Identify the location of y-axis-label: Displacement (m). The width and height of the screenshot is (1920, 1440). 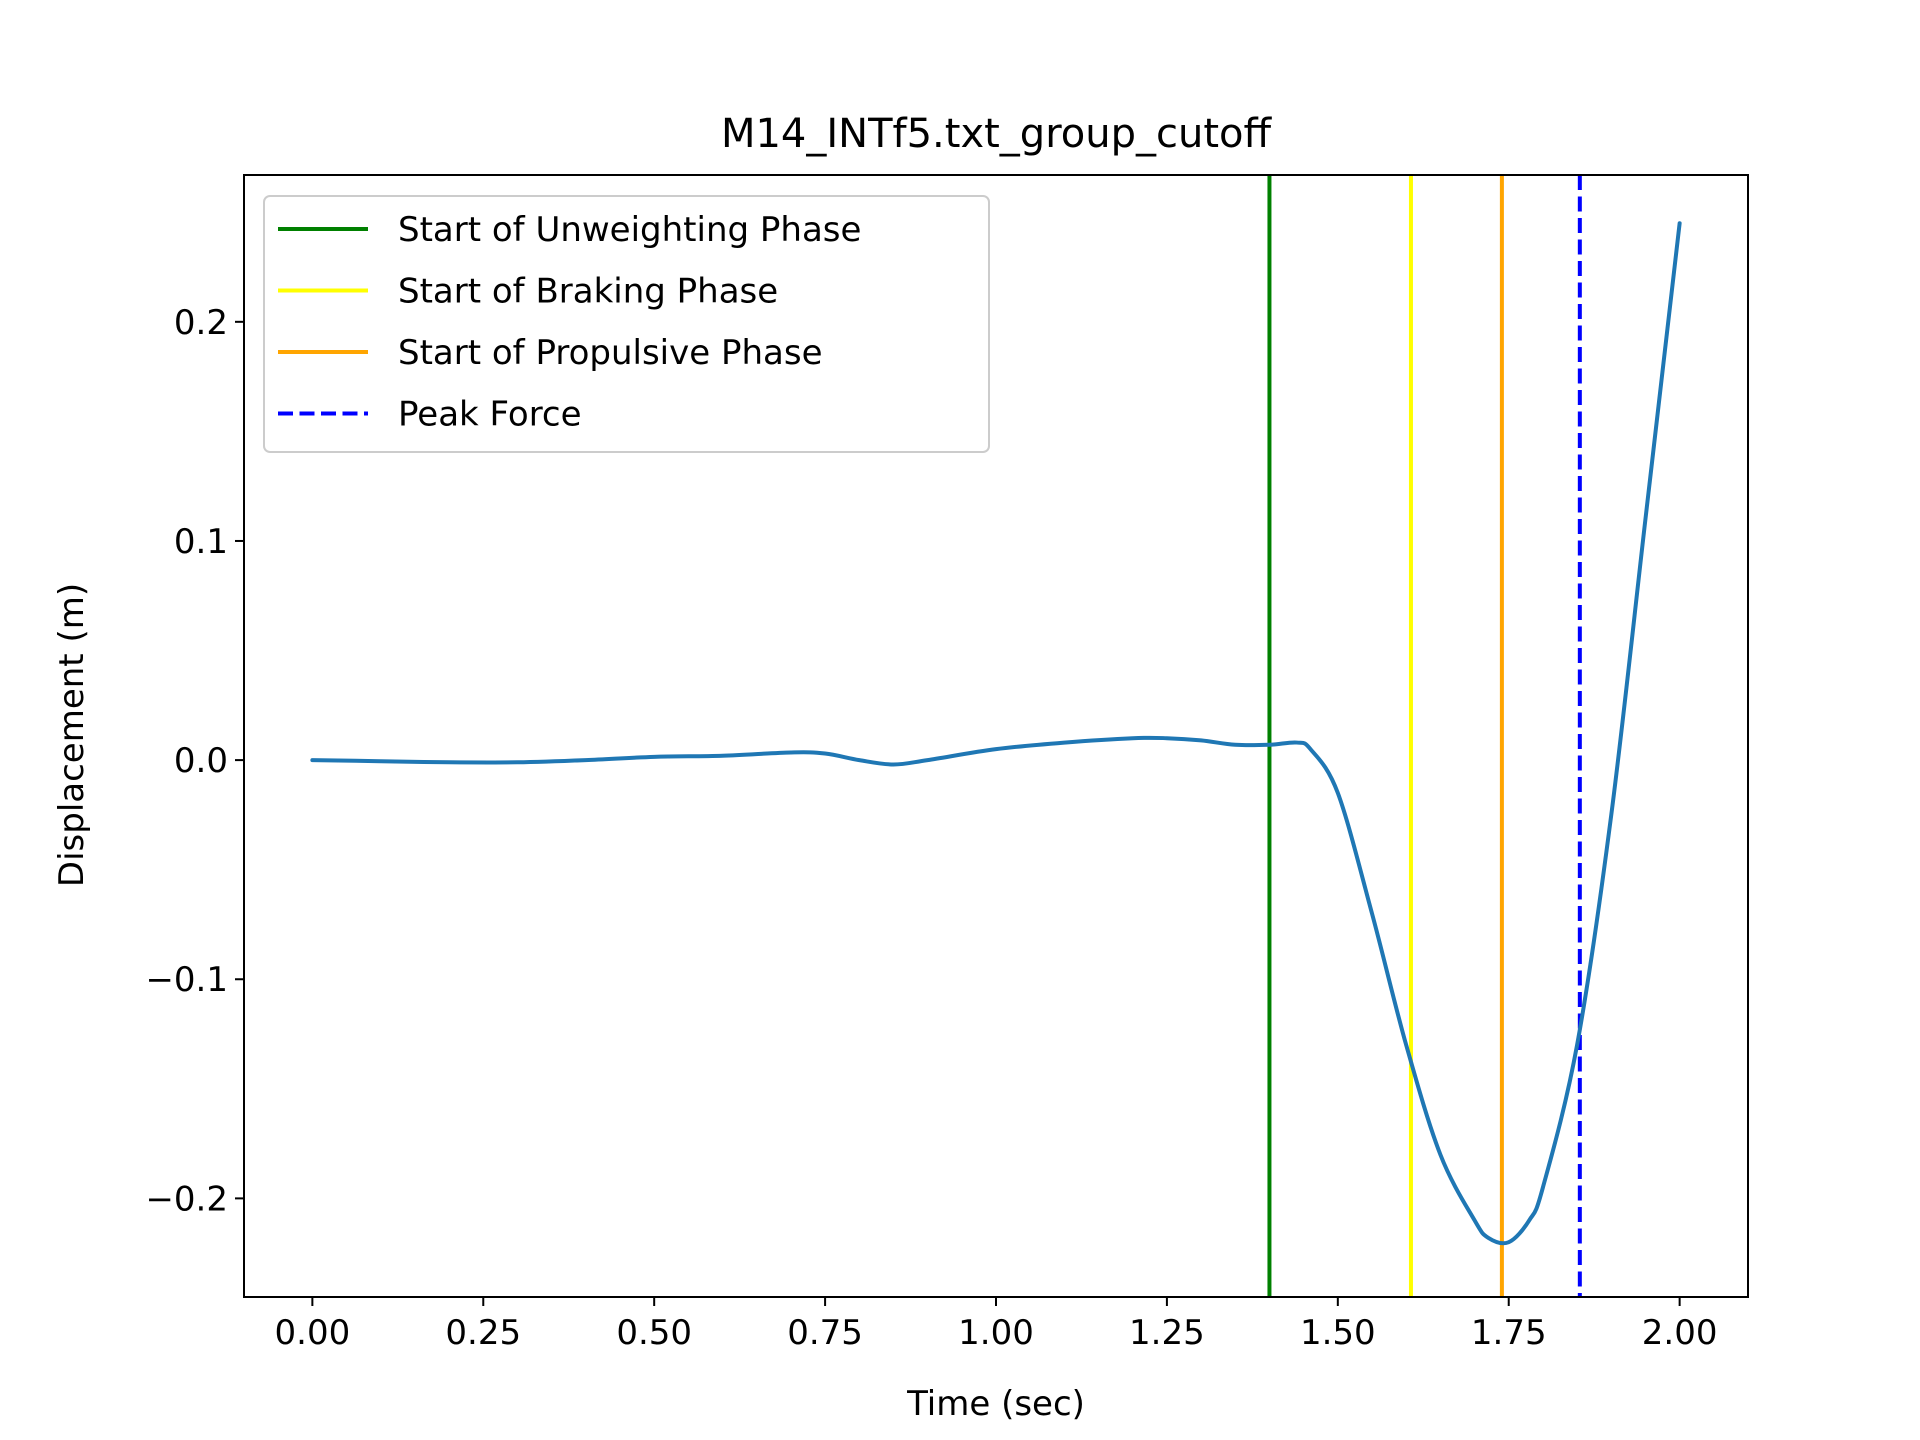
(72, 735).